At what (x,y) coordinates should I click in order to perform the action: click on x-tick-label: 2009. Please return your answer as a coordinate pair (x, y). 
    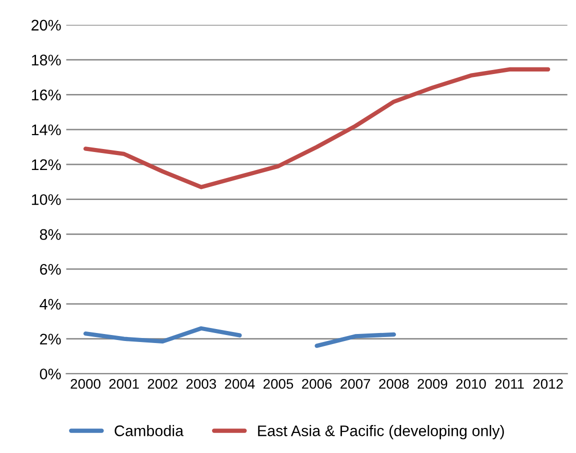
    Looking at the image, I should click on (433, 383).